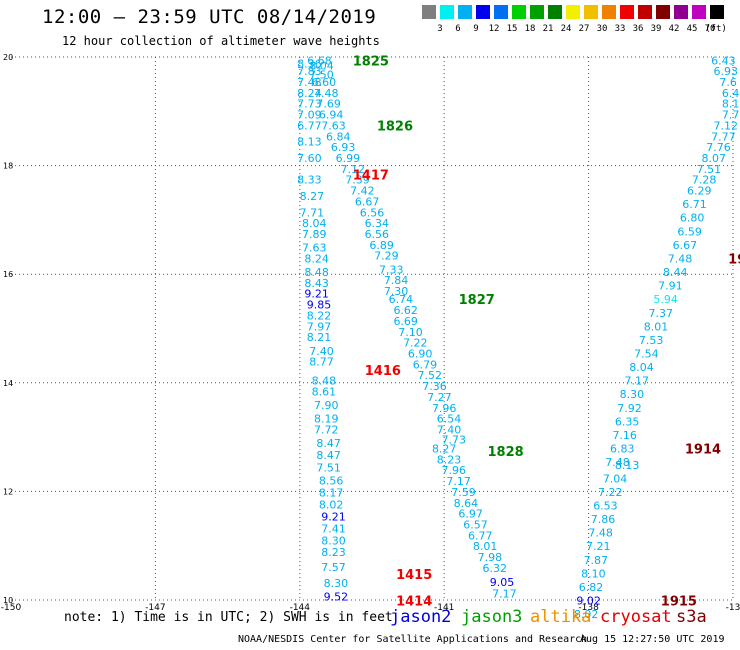  What do you see at coordinates (312, 212) in the screenshot?
I see `wave-height-value: 7.71` at bounding box center [312, 212].